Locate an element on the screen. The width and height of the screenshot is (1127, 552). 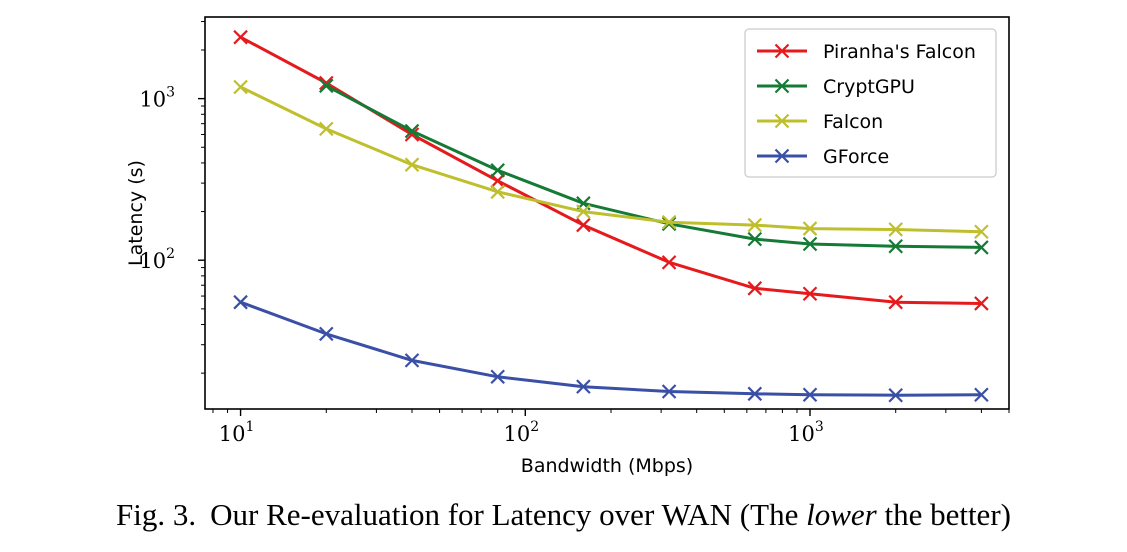
y-tick-label: 102 is located at coordinates (157, 259).